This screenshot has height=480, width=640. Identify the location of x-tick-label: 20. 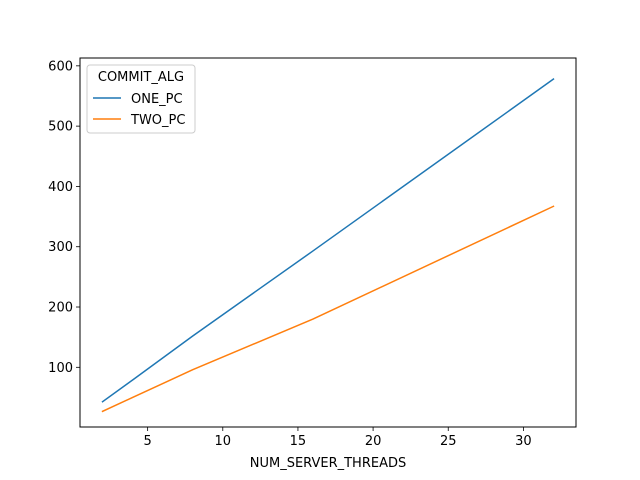
(373, 441).